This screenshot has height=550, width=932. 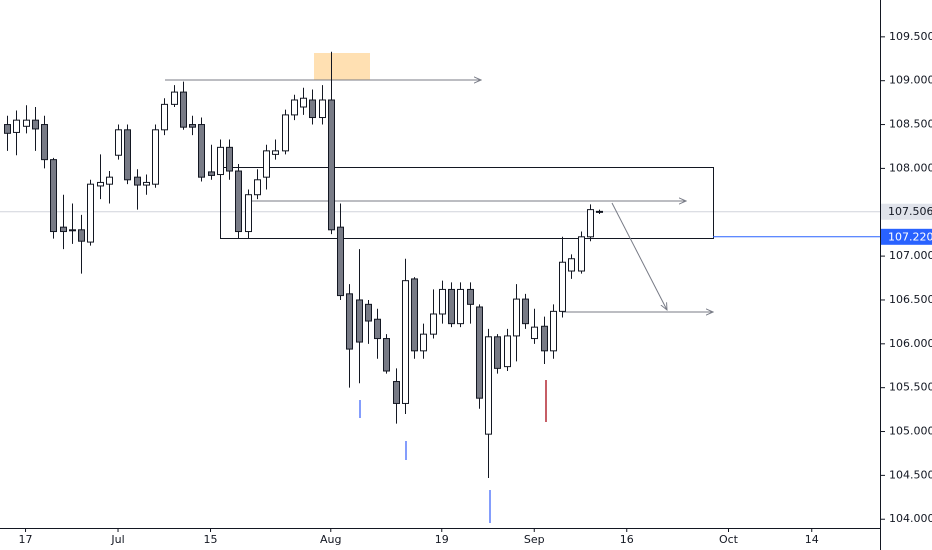 What do you see at coordinates (534, 539) in the screenshot?
I see `x-tick-label: Sep` at bounding box center [534, 539].